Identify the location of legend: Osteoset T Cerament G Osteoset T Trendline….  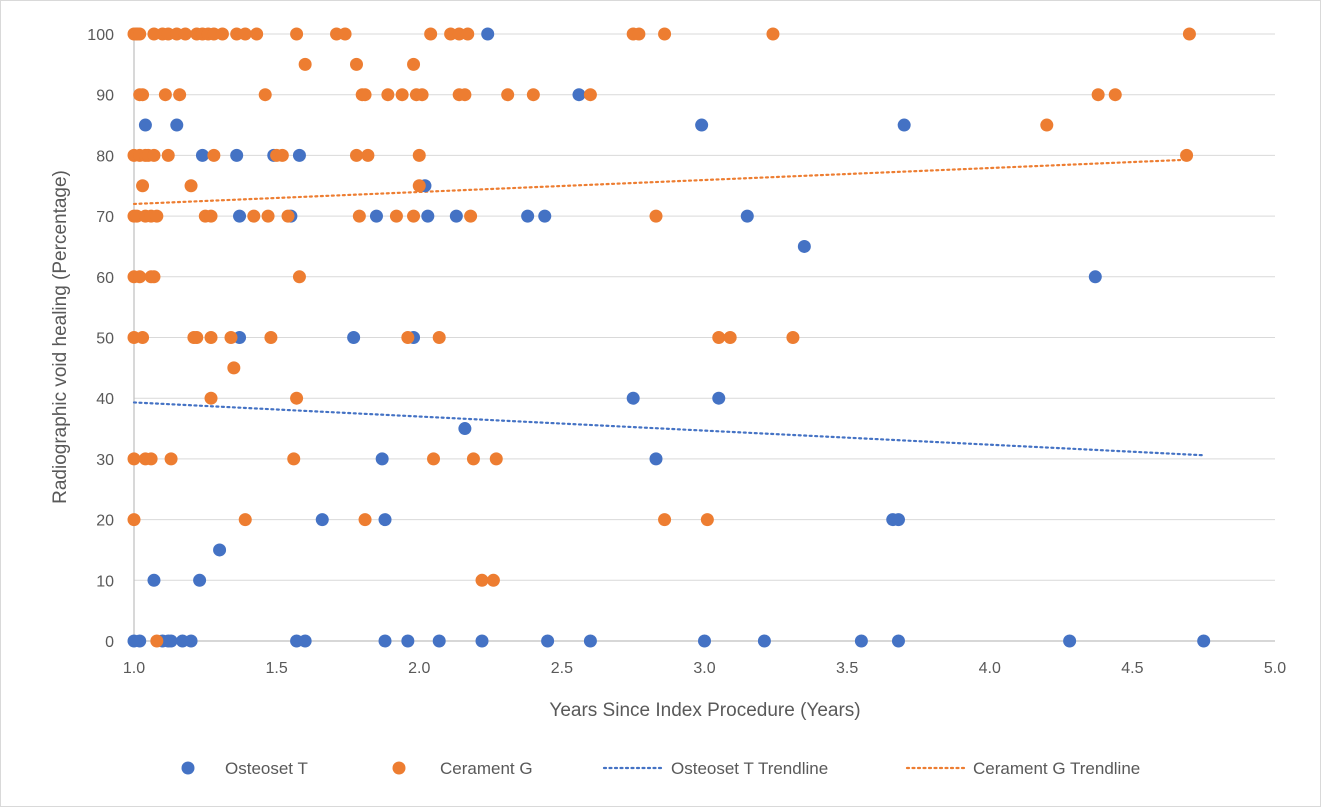
(660, 768).